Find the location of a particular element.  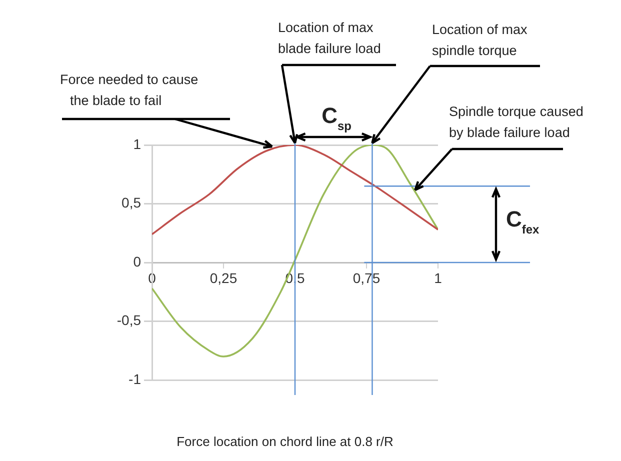

annotation: Location of max blade failure load is located at coordinates (329, 38).